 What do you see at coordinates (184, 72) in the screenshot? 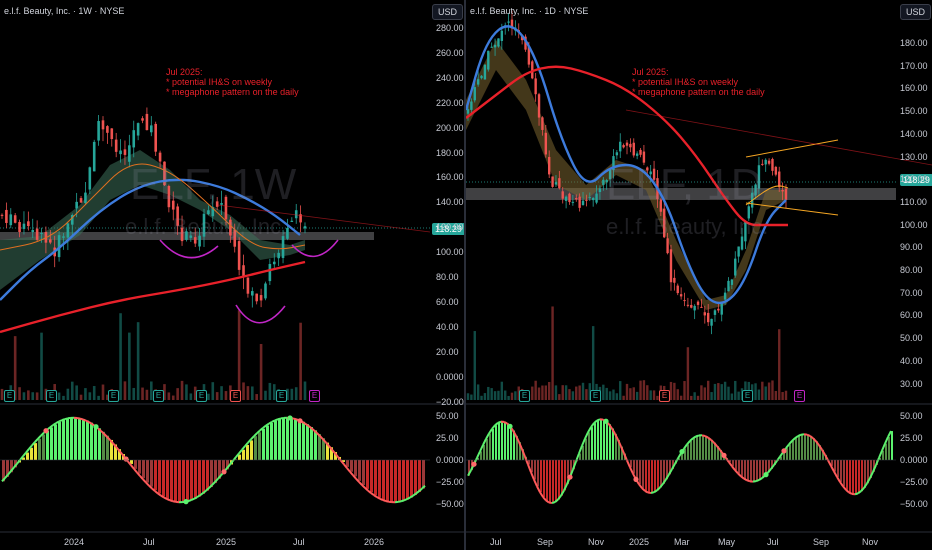
I see `weekly-annotation-line-1: Jul 2025:` at bounding box center [184, 72].